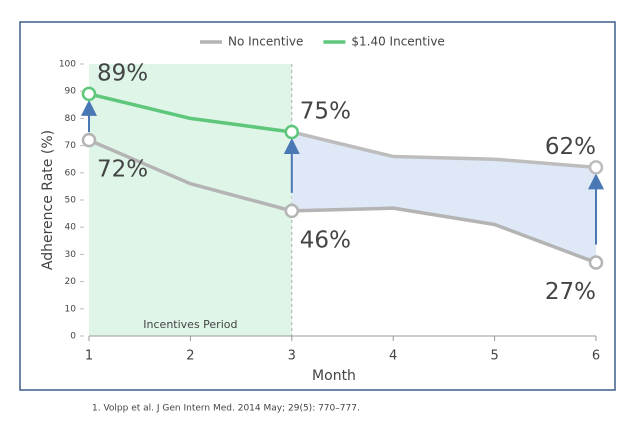  Describe the element at coordinates (292, 356) in the screenshot. I see `x-tick-label: 3` at that location.